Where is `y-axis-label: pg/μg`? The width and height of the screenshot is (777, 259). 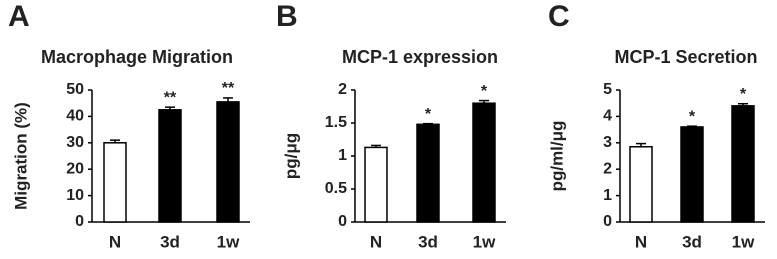 y-axis-label: pg/μg is located at coordinates (290, 156).